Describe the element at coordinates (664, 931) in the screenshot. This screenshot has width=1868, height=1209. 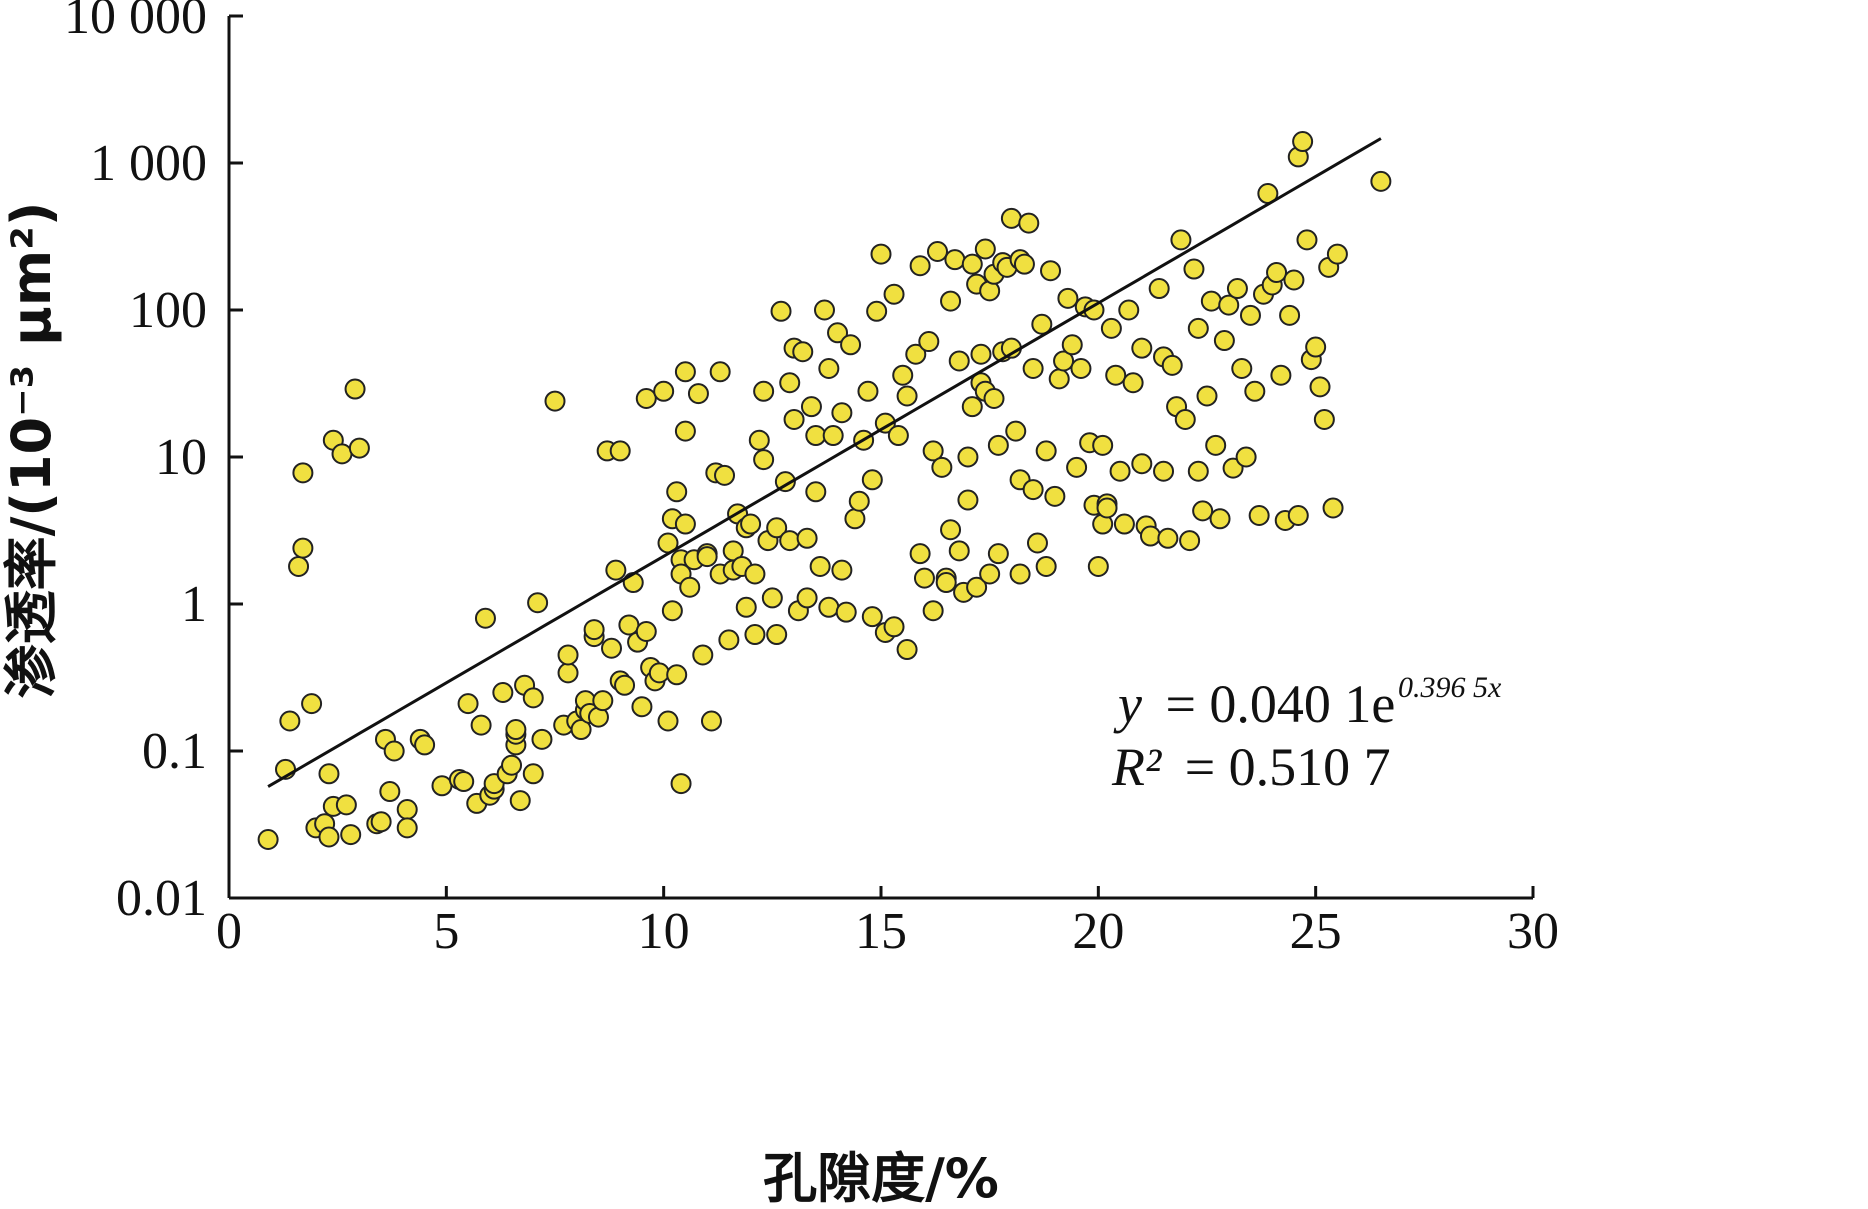
I see `x-tick-label: 10` at that location.